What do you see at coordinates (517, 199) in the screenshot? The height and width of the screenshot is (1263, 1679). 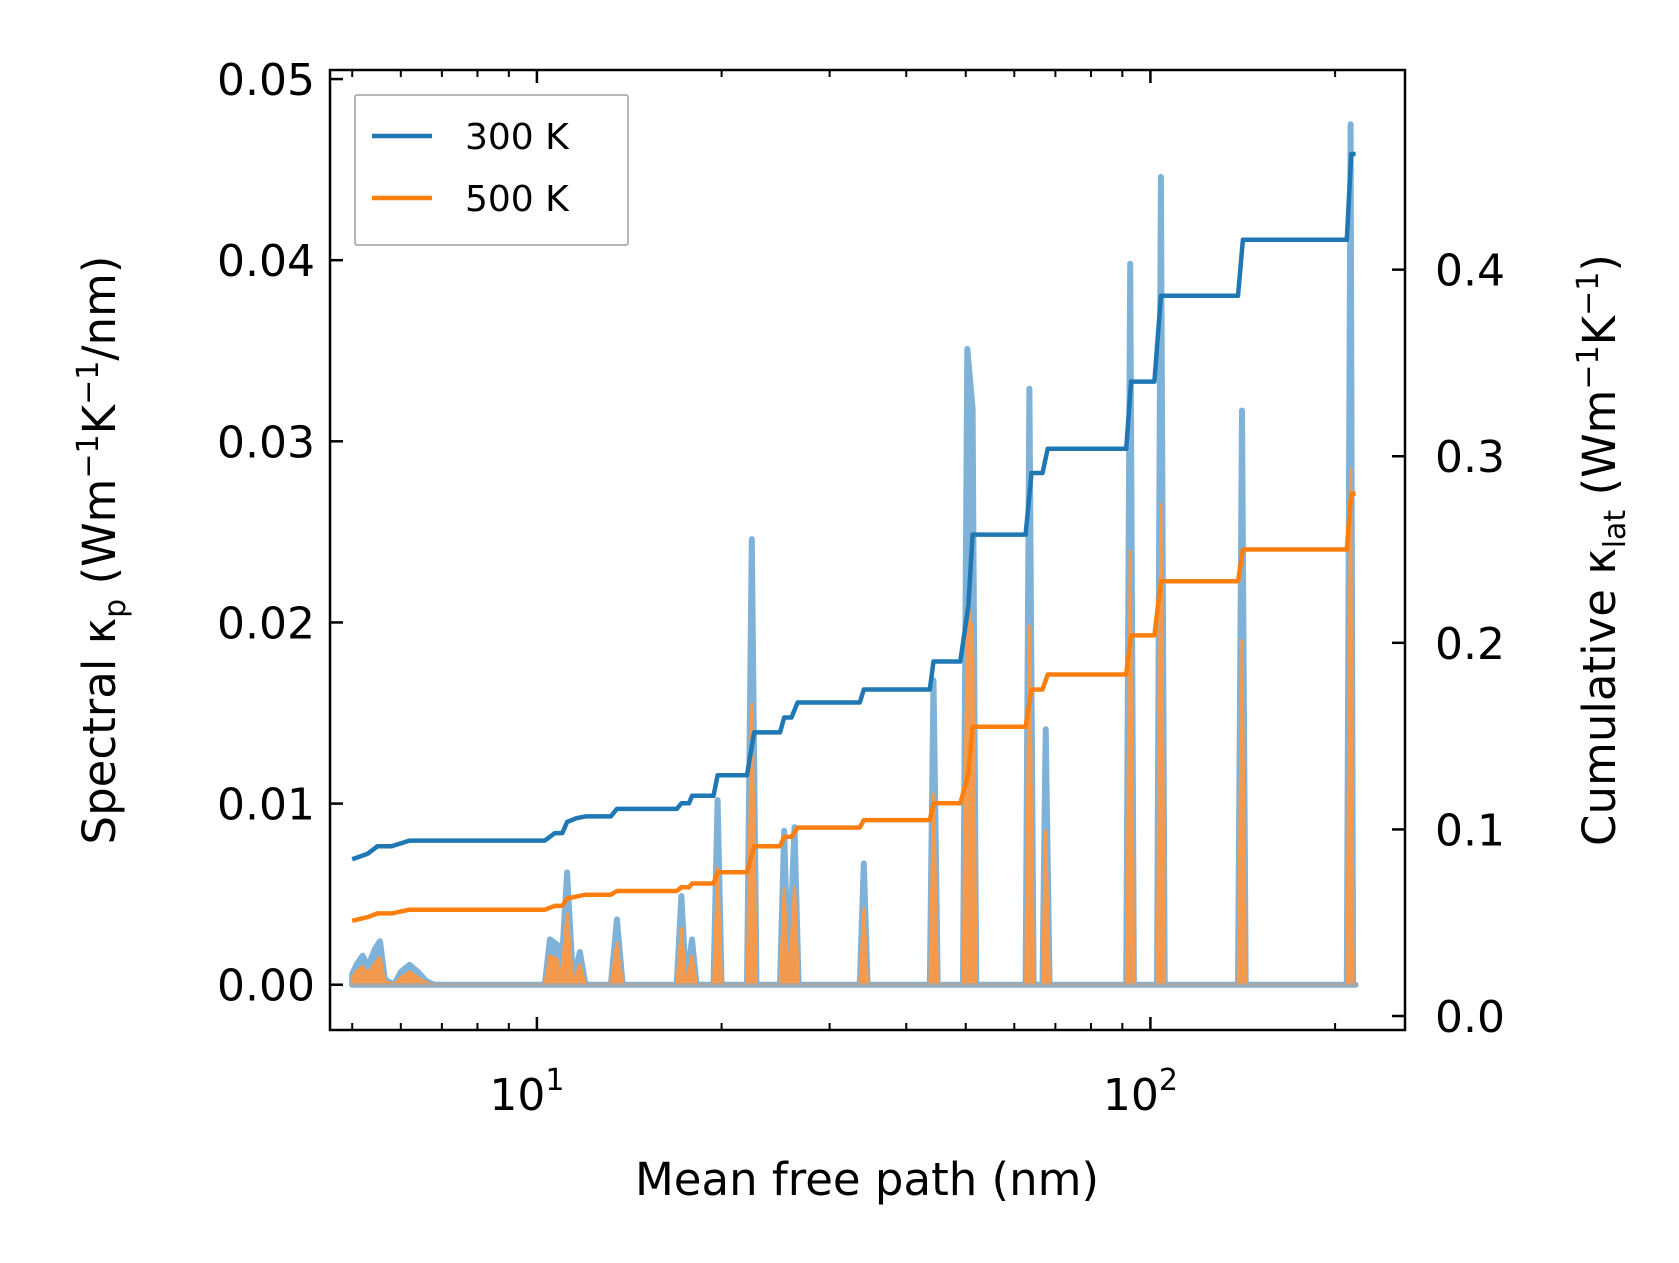 I see `legend-label-500k: 500 K` at bounding box center [517, 199].